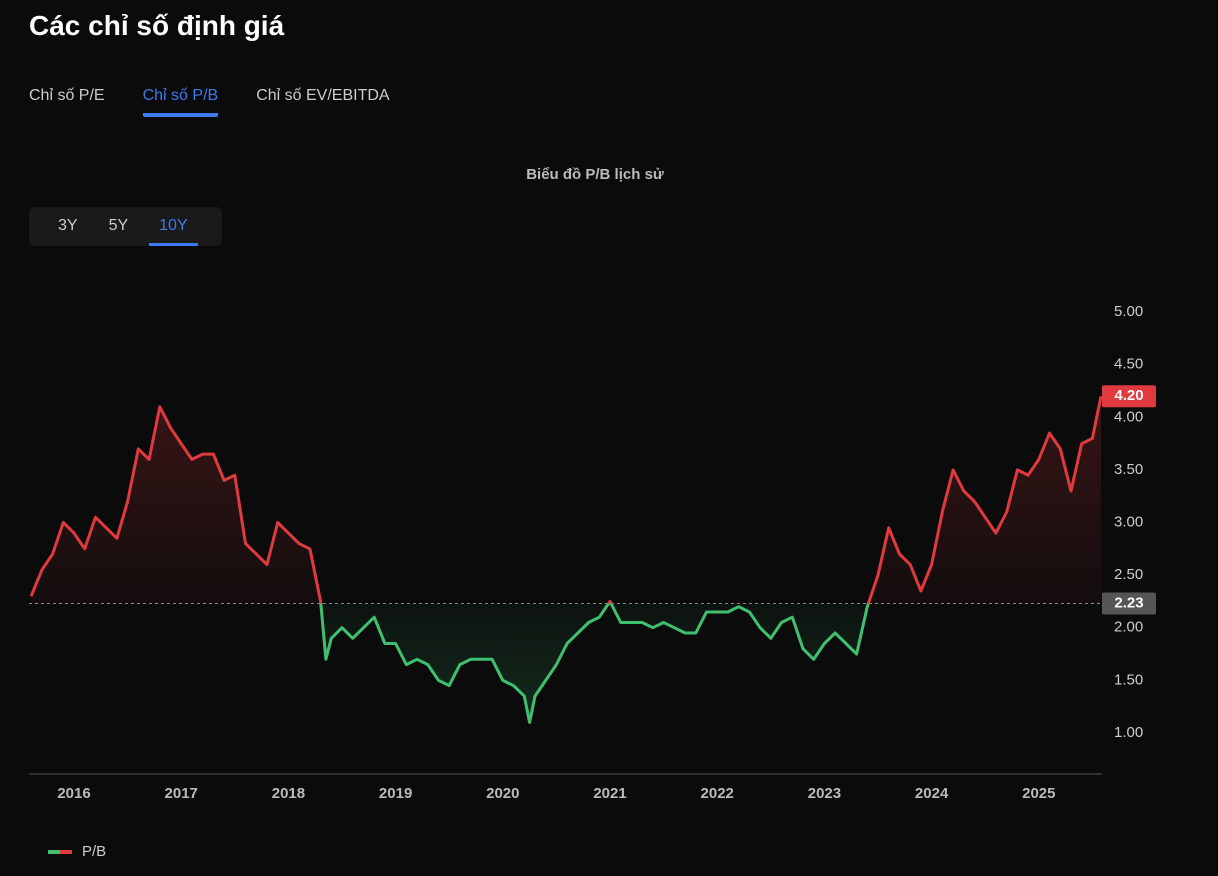 This screenshot has width=1218, height=876. Describe the element at coordinates (118, 225) in the screenshot. I see `range-button: 5Y` at that location.